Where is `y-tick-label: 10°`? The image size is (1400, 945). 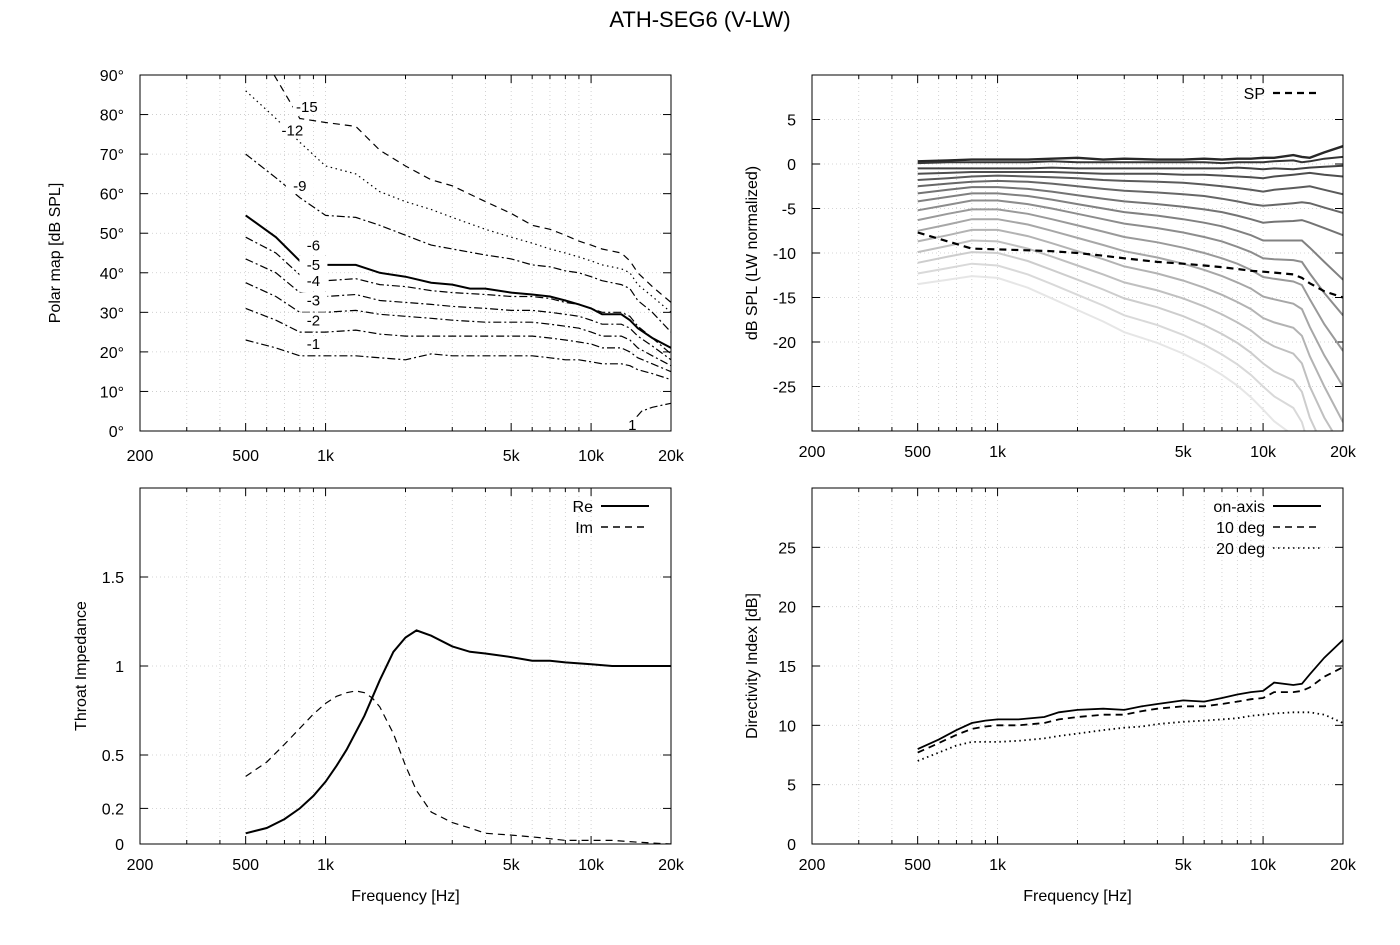
y-tick-label: 10° is located at coordinates (112, 392).